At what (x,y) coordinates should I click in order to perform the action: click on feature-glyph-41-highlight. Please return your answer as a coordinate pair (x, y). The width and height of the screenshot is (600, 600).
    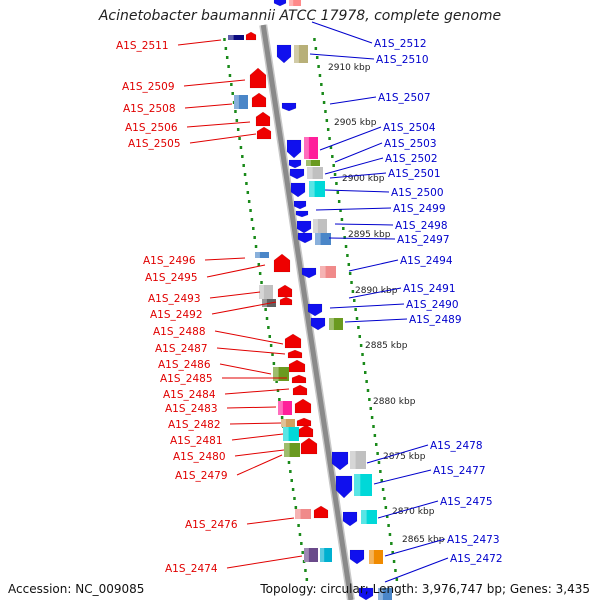
    Looking at the image, I should click on (280, 408).